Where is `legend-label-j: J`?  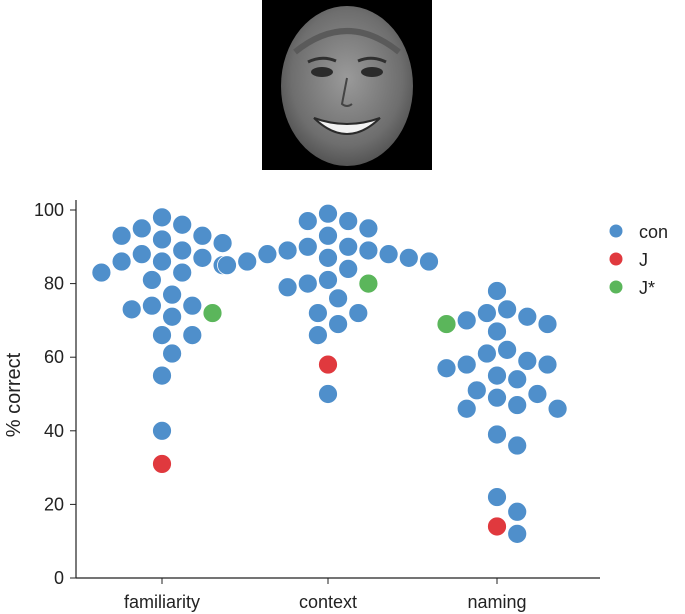
legend-label-j: J is located at coordinates (643, 260).